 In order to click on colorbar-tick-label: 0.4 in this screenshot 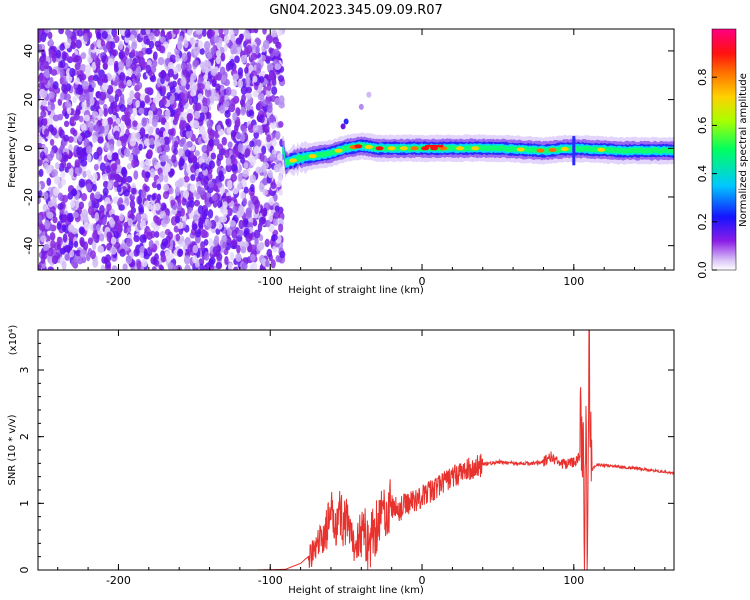, I will do `click(702, 174)`.